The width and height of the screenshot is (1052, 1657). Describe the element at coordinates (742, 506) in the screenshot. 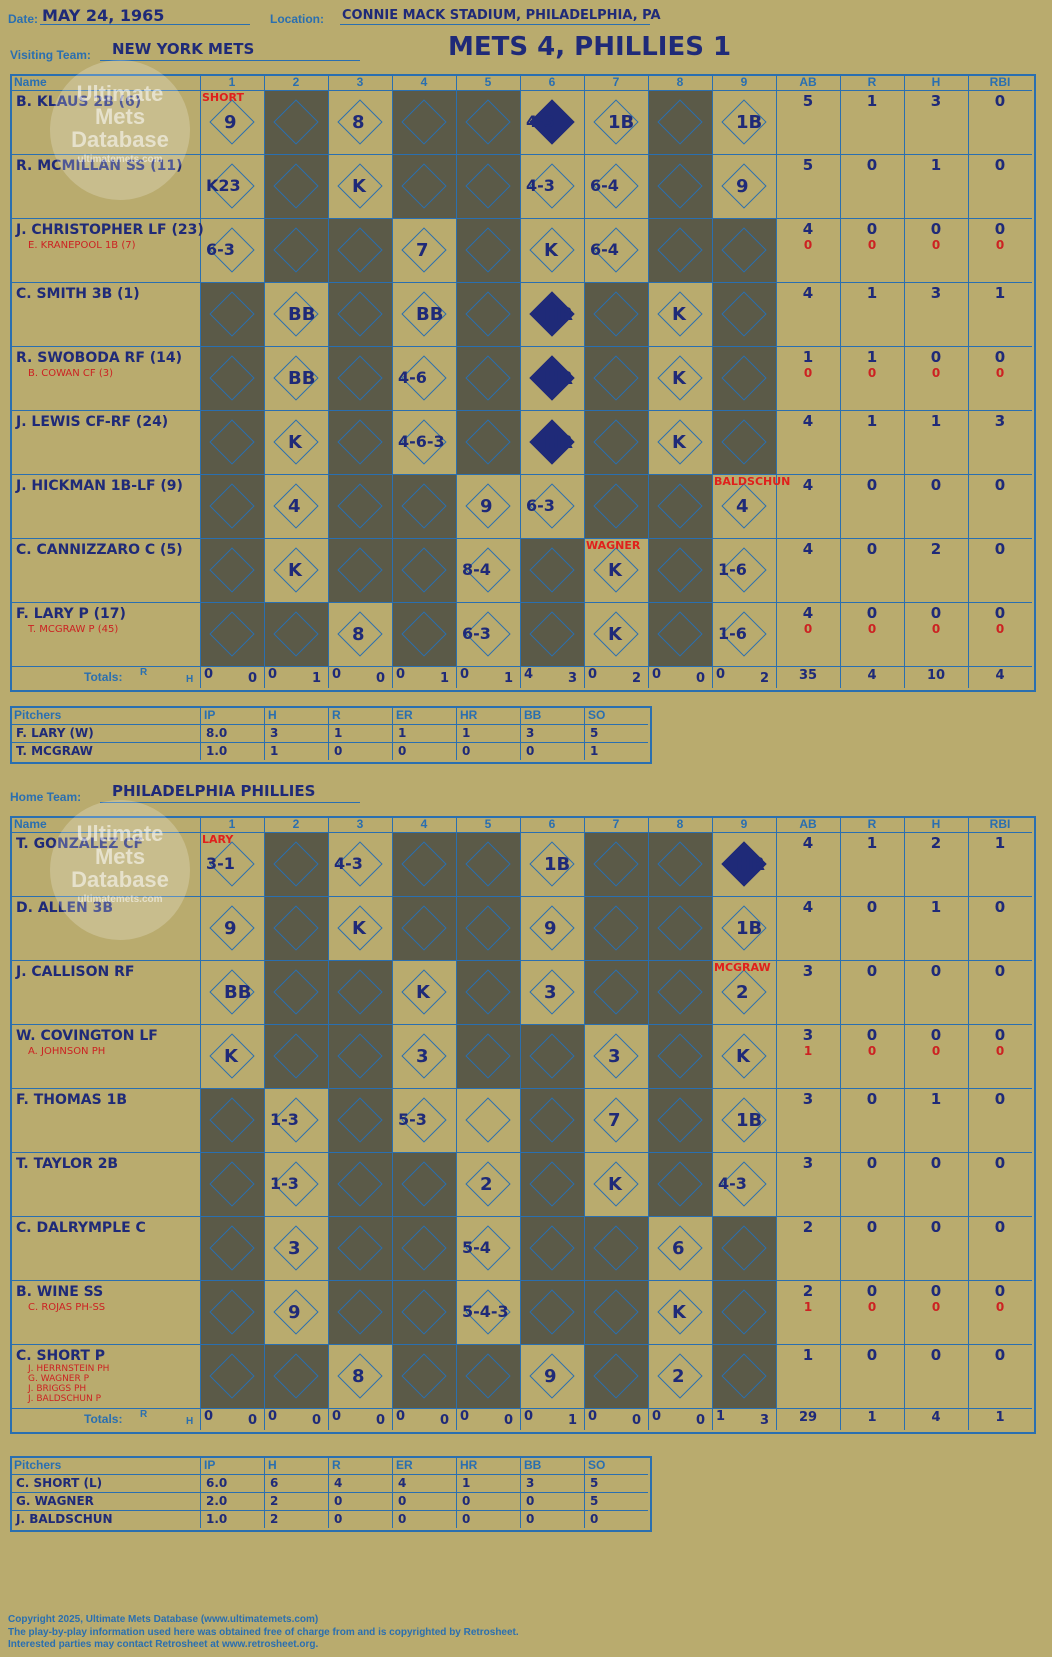

I see `visitors-play-result: 4` at that location.